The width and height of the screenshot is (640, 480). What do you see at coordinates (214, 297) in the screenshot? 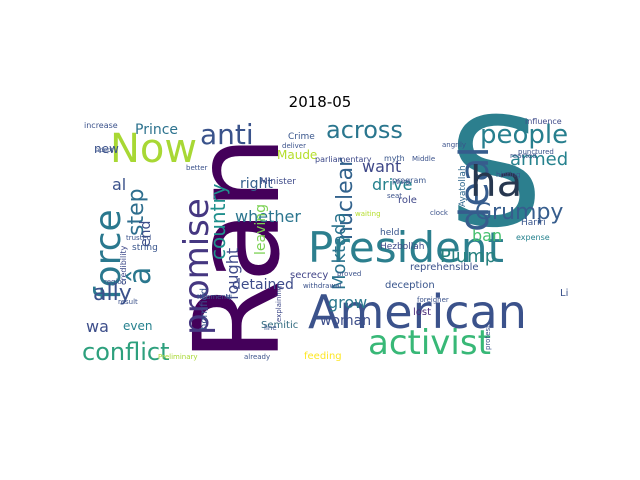
I see `word-66: Khamenei` at bounding box center [214, 297].